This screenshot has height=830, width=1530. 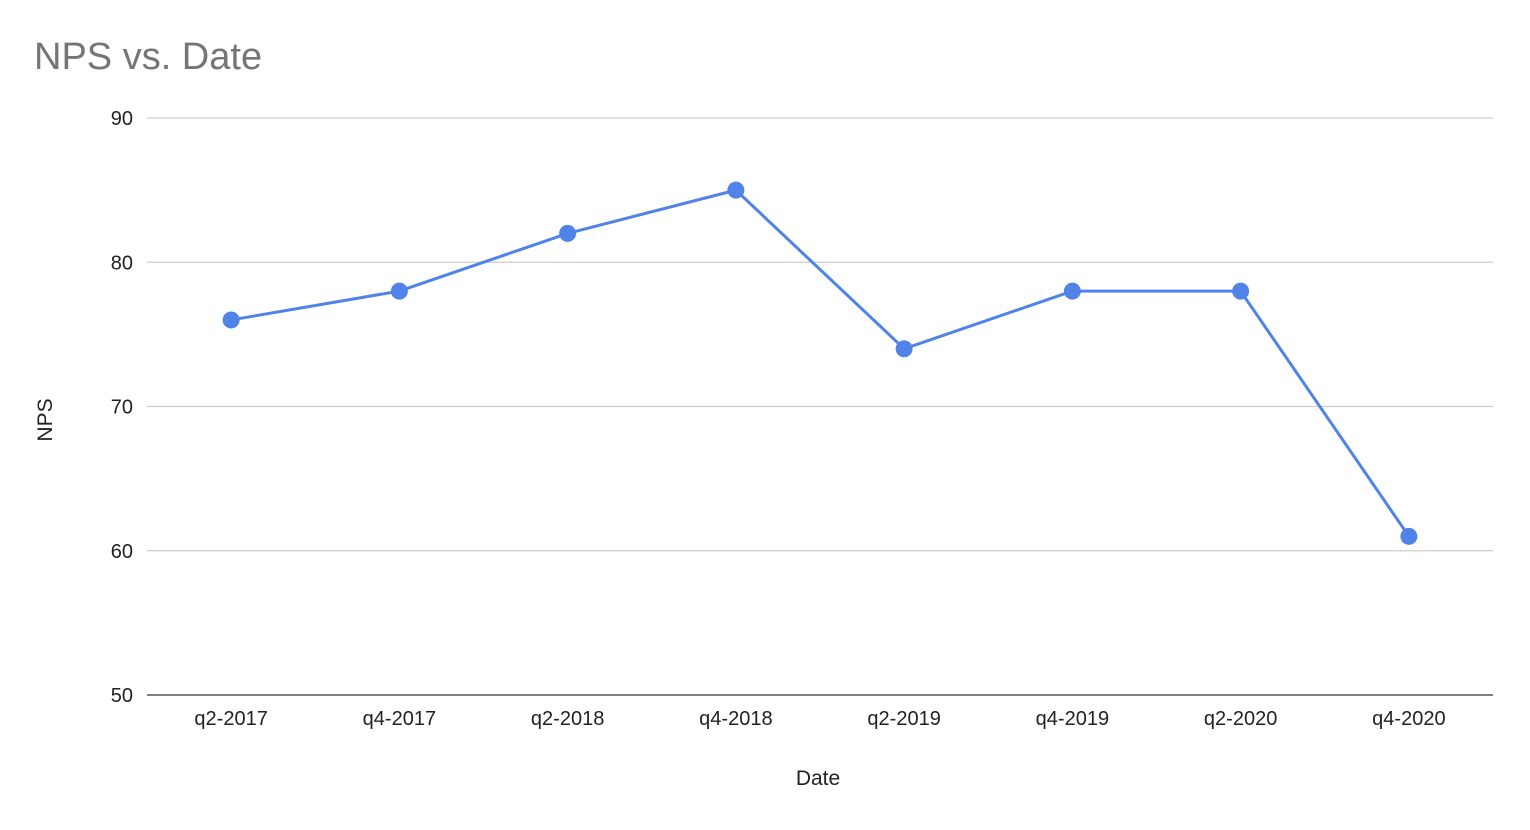 What do you see at coordinates (148, 57) in the screenshot?
I see `chart-title: NPS vs. Date` at bounding box center [148, 57].